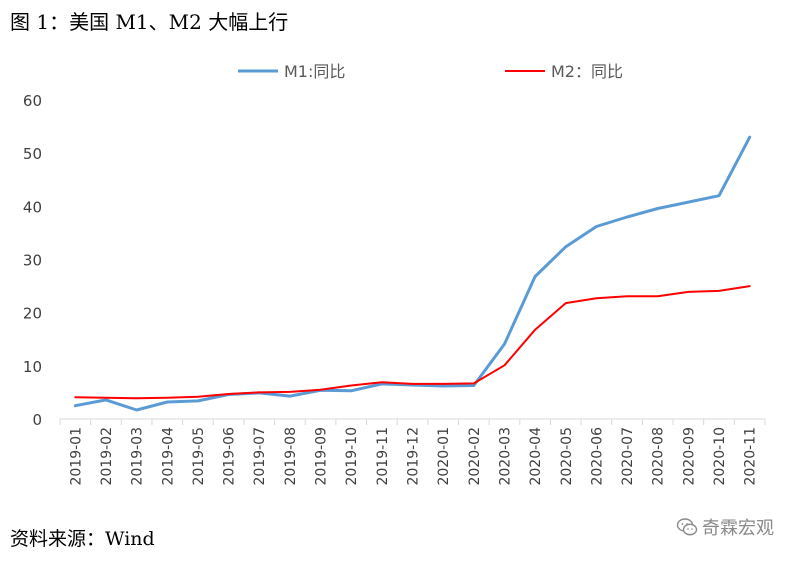 The height and width of the screenshot is (562, 810). What do you see at coordinates (352, 456) in the screenshot?
I see `x-tick-label: 2019-10` at bounding box center [352, 456].